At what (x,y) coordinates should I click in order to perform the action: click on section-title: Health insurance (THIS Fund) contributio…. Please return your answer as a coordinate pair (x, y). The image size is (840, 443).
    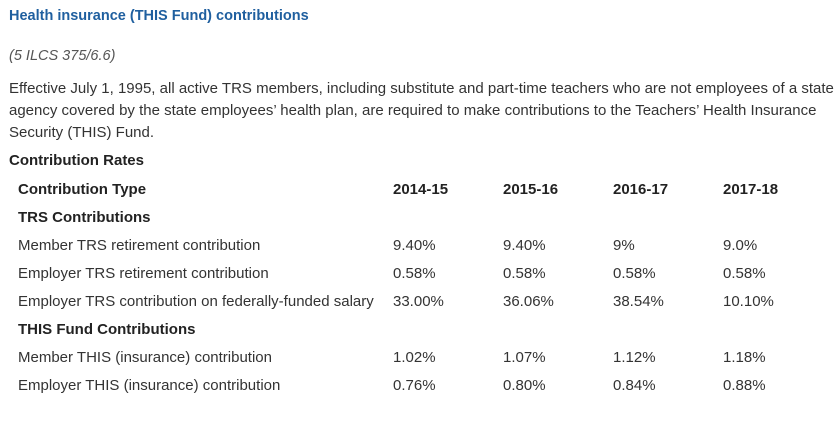
    Looking at the image, I should click on (159, 16).